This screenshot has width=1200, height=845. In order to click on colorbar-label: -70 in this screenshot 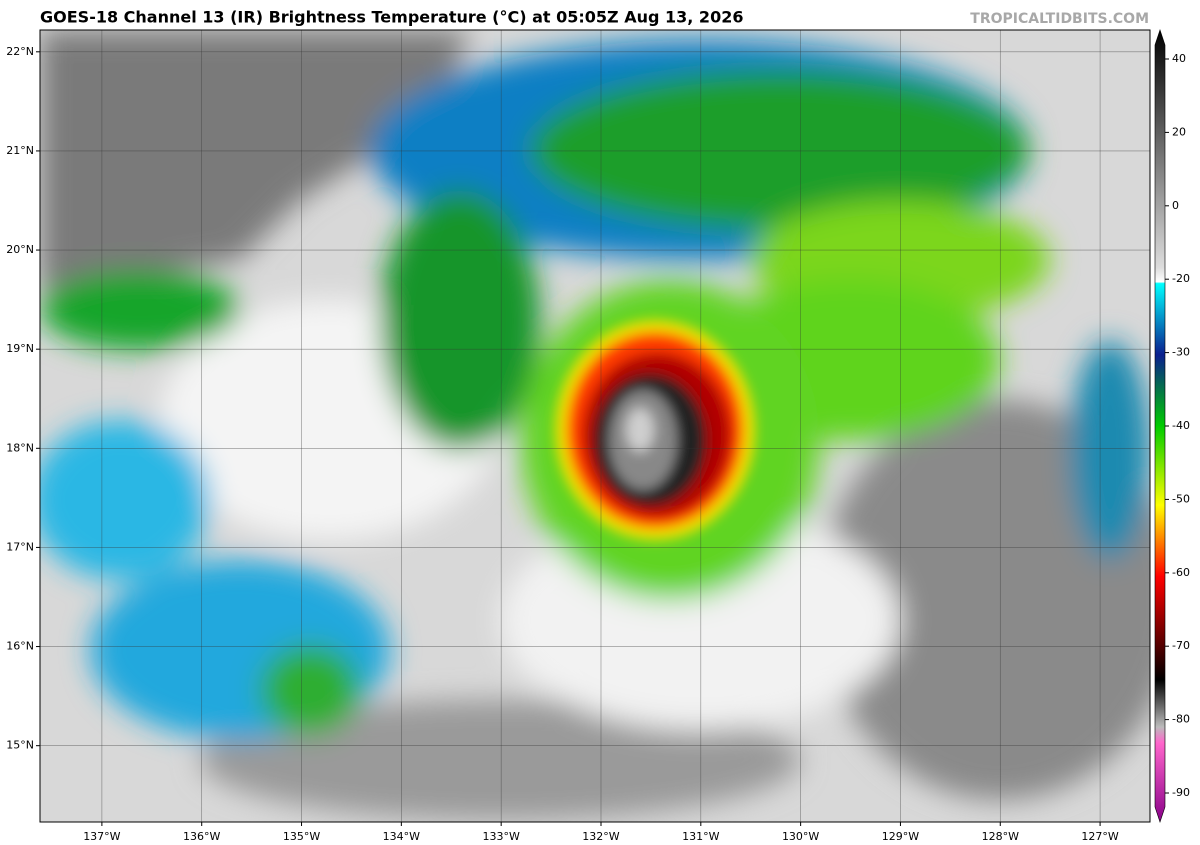, I will do `click(1181, 645)`.